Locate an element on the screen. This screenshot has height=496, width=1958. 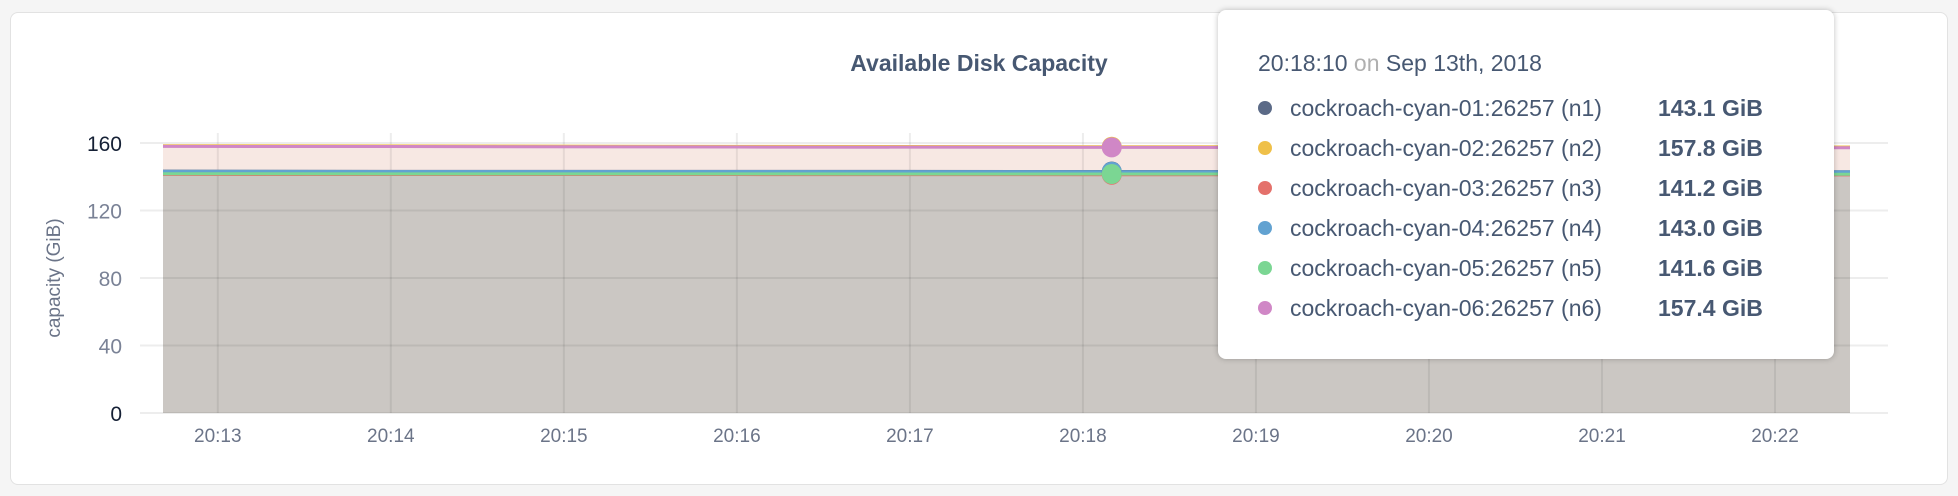
x-tick-label: 20:17 is located at coordinates (910, 436).